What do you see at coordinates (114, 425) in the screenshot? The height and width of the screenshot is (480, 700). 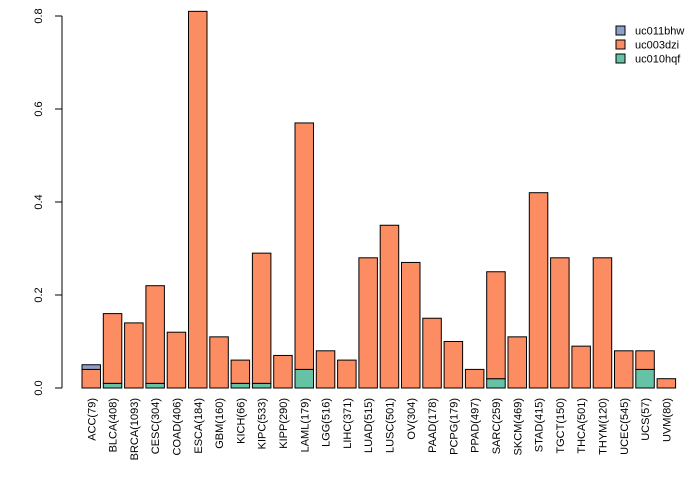 I see `x-tick-label: BLCA(408)` at bounding box center [114, 425].